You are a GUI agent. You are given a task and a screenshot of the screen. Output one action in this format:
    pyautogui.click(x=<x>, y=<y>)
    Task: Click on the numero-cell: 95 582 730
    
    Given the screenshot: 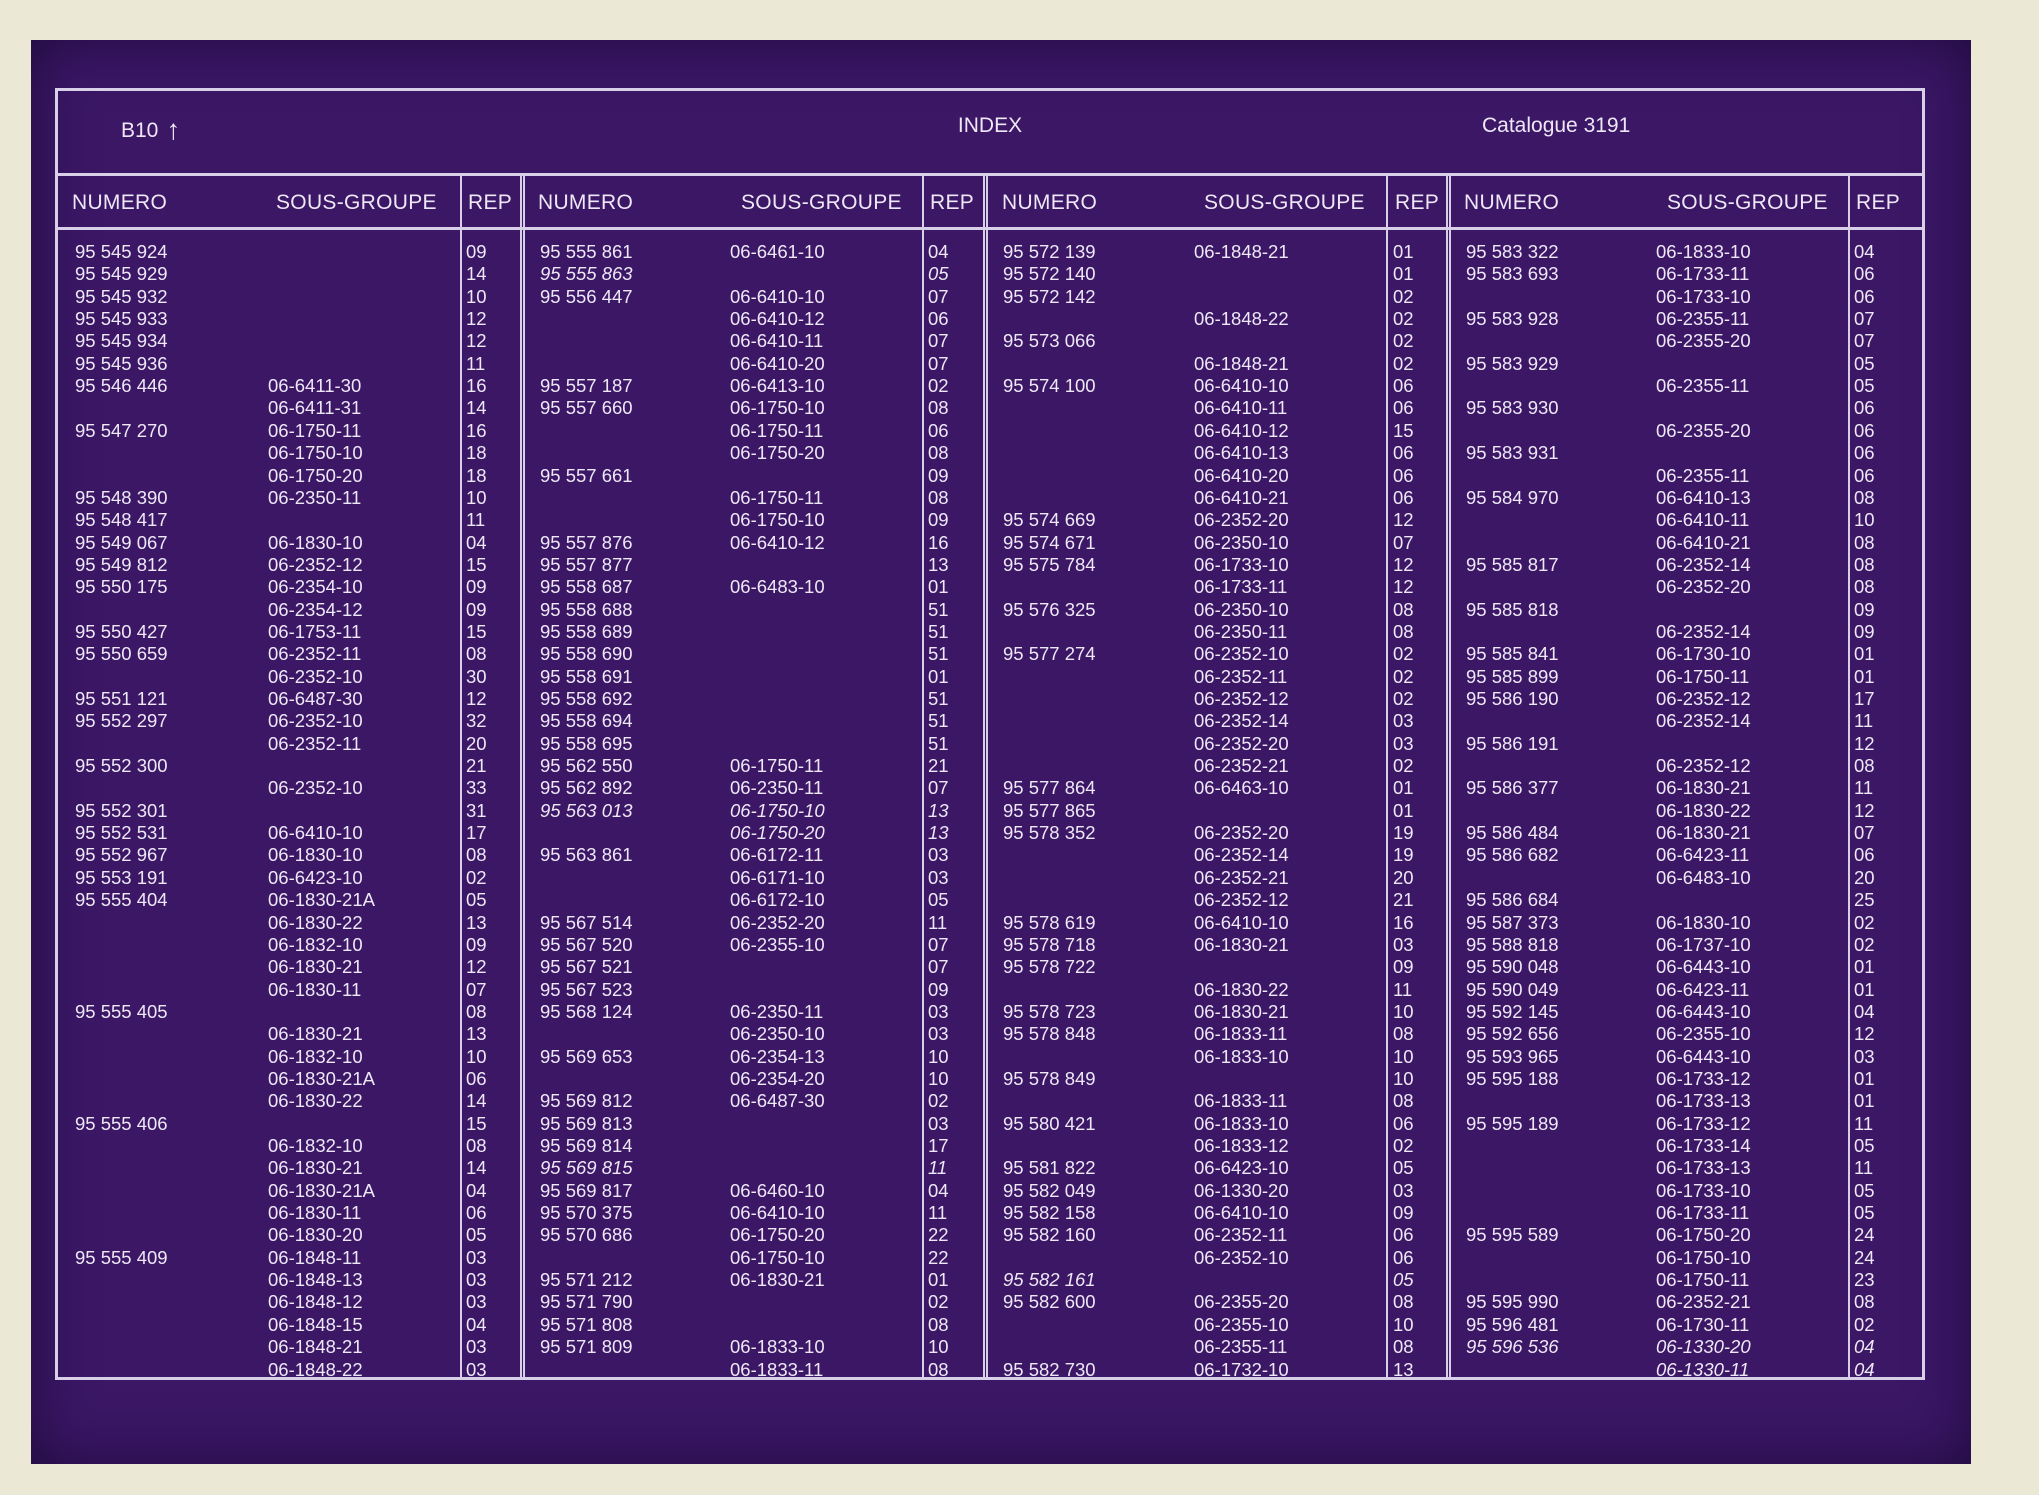 What is the action you would take?
    pyautogui.click(x=1049, y=1369)
    